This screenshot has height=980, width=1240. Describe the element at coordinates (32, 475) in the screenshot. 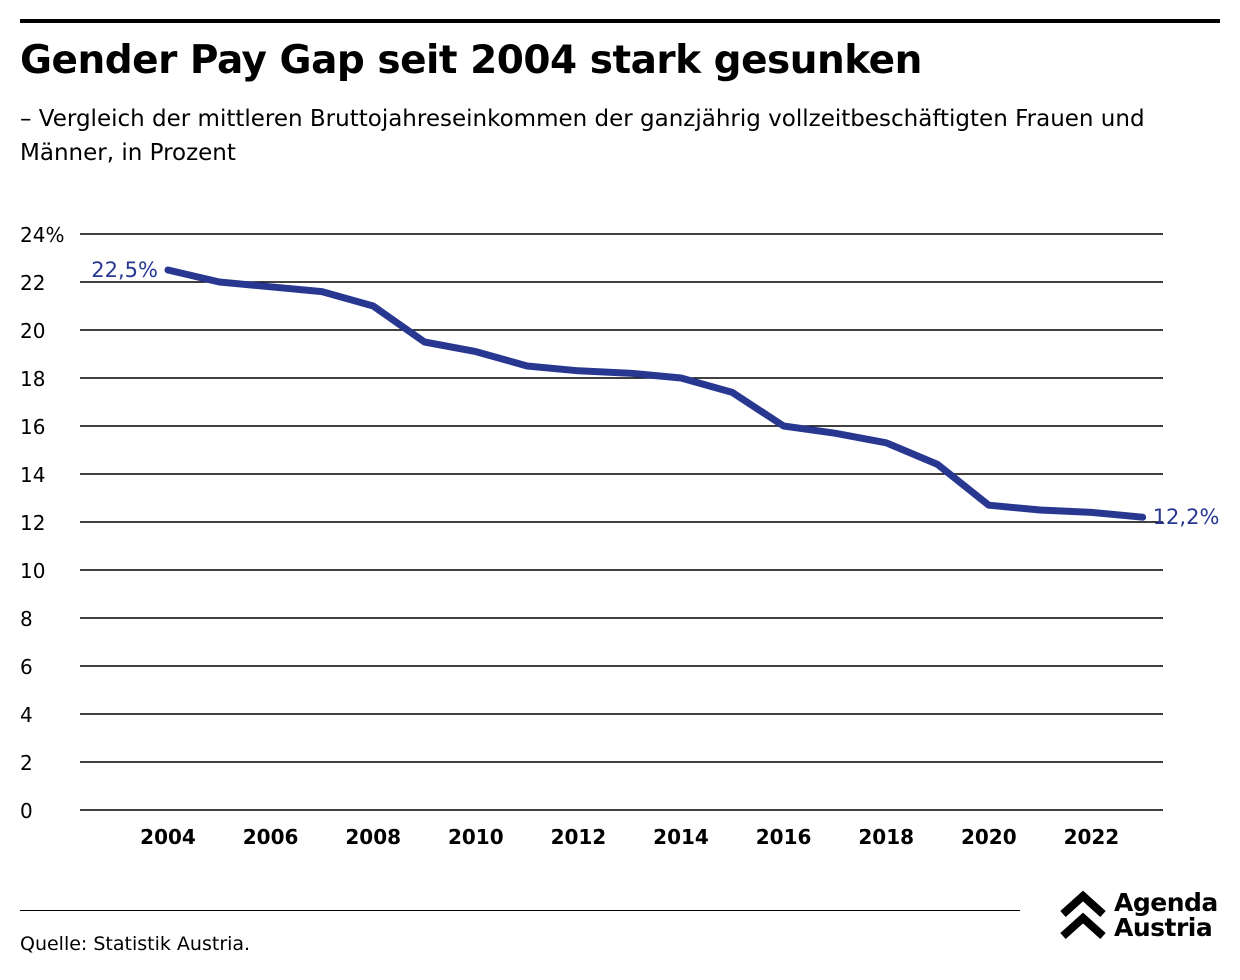

I see `y-tick-label: 14` at that location.